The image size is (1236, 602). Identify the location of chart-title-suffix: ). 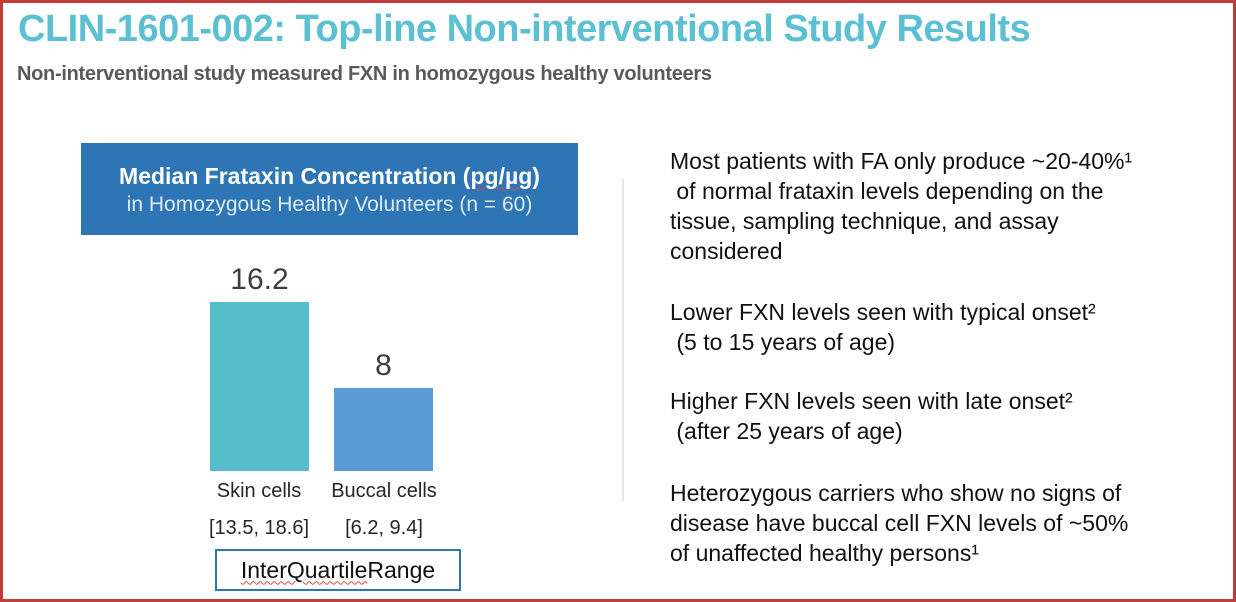
(536, 175).